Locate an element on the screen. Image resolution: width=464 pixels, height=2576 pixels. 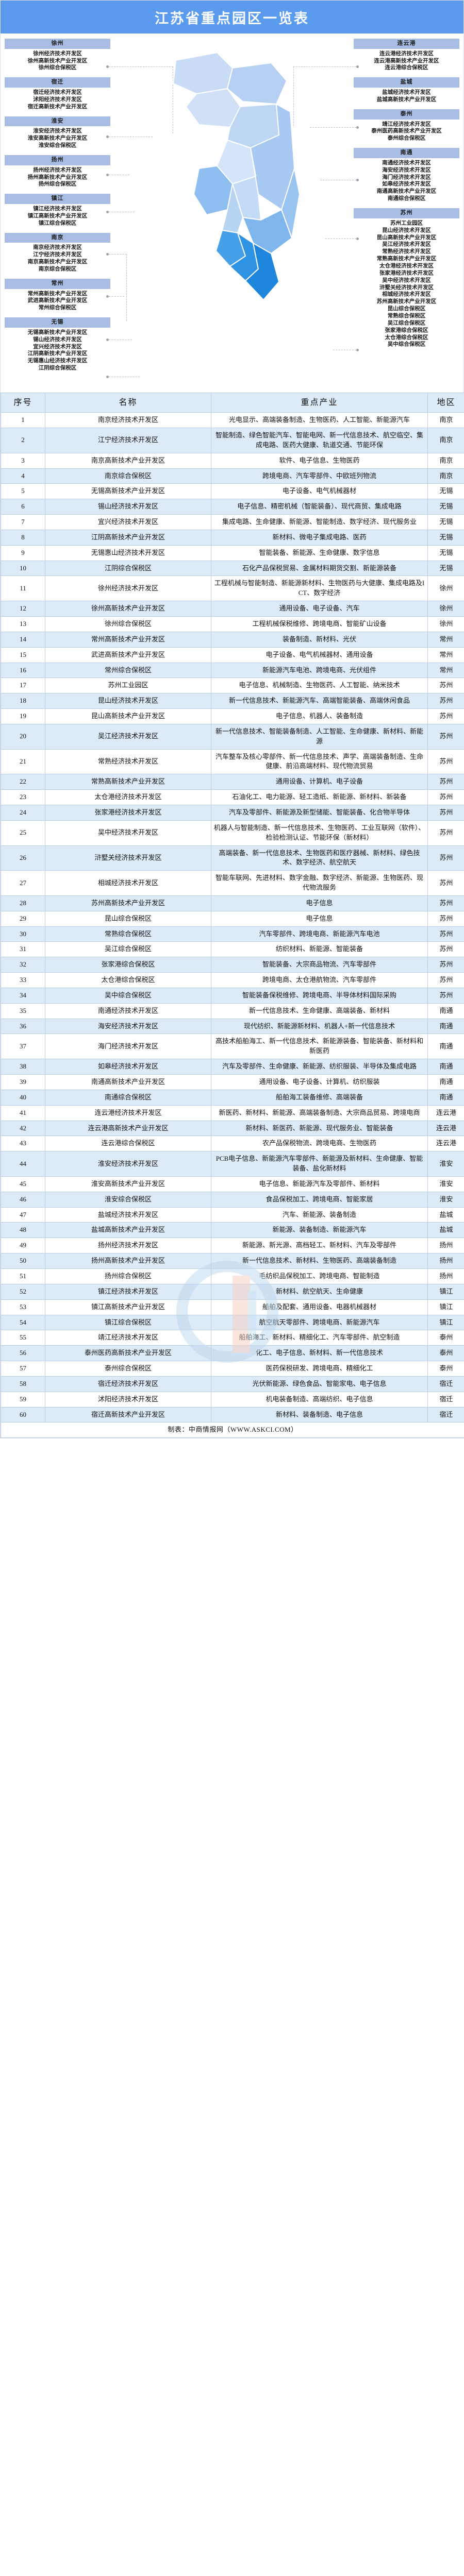
title-bar: 江苏省重点园区一览表 is located at coordinates (232, 18).